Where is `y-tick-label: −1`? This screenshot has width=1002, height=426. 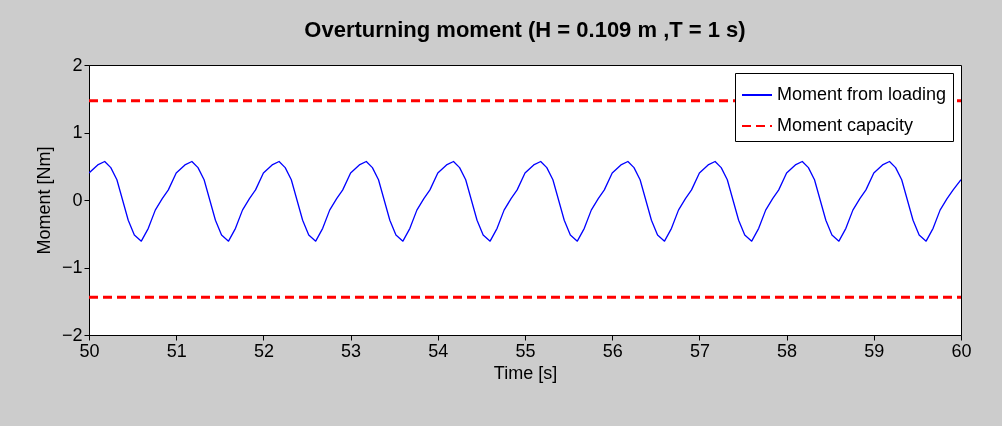 y-tick-label: −1 is located at coordinates (72, 267).